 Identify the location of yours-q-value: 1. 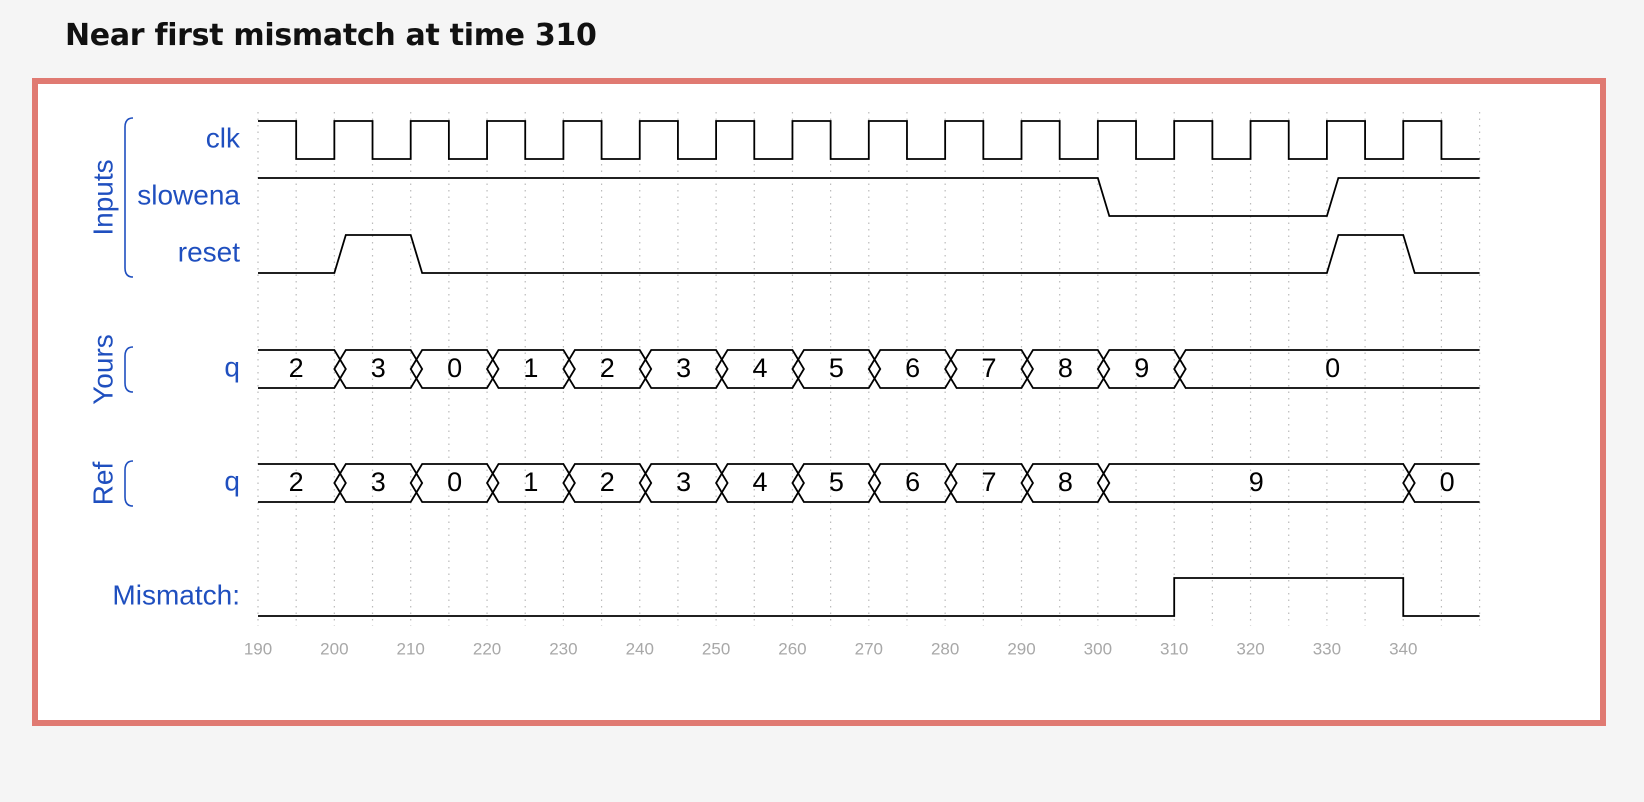
(530, 368).